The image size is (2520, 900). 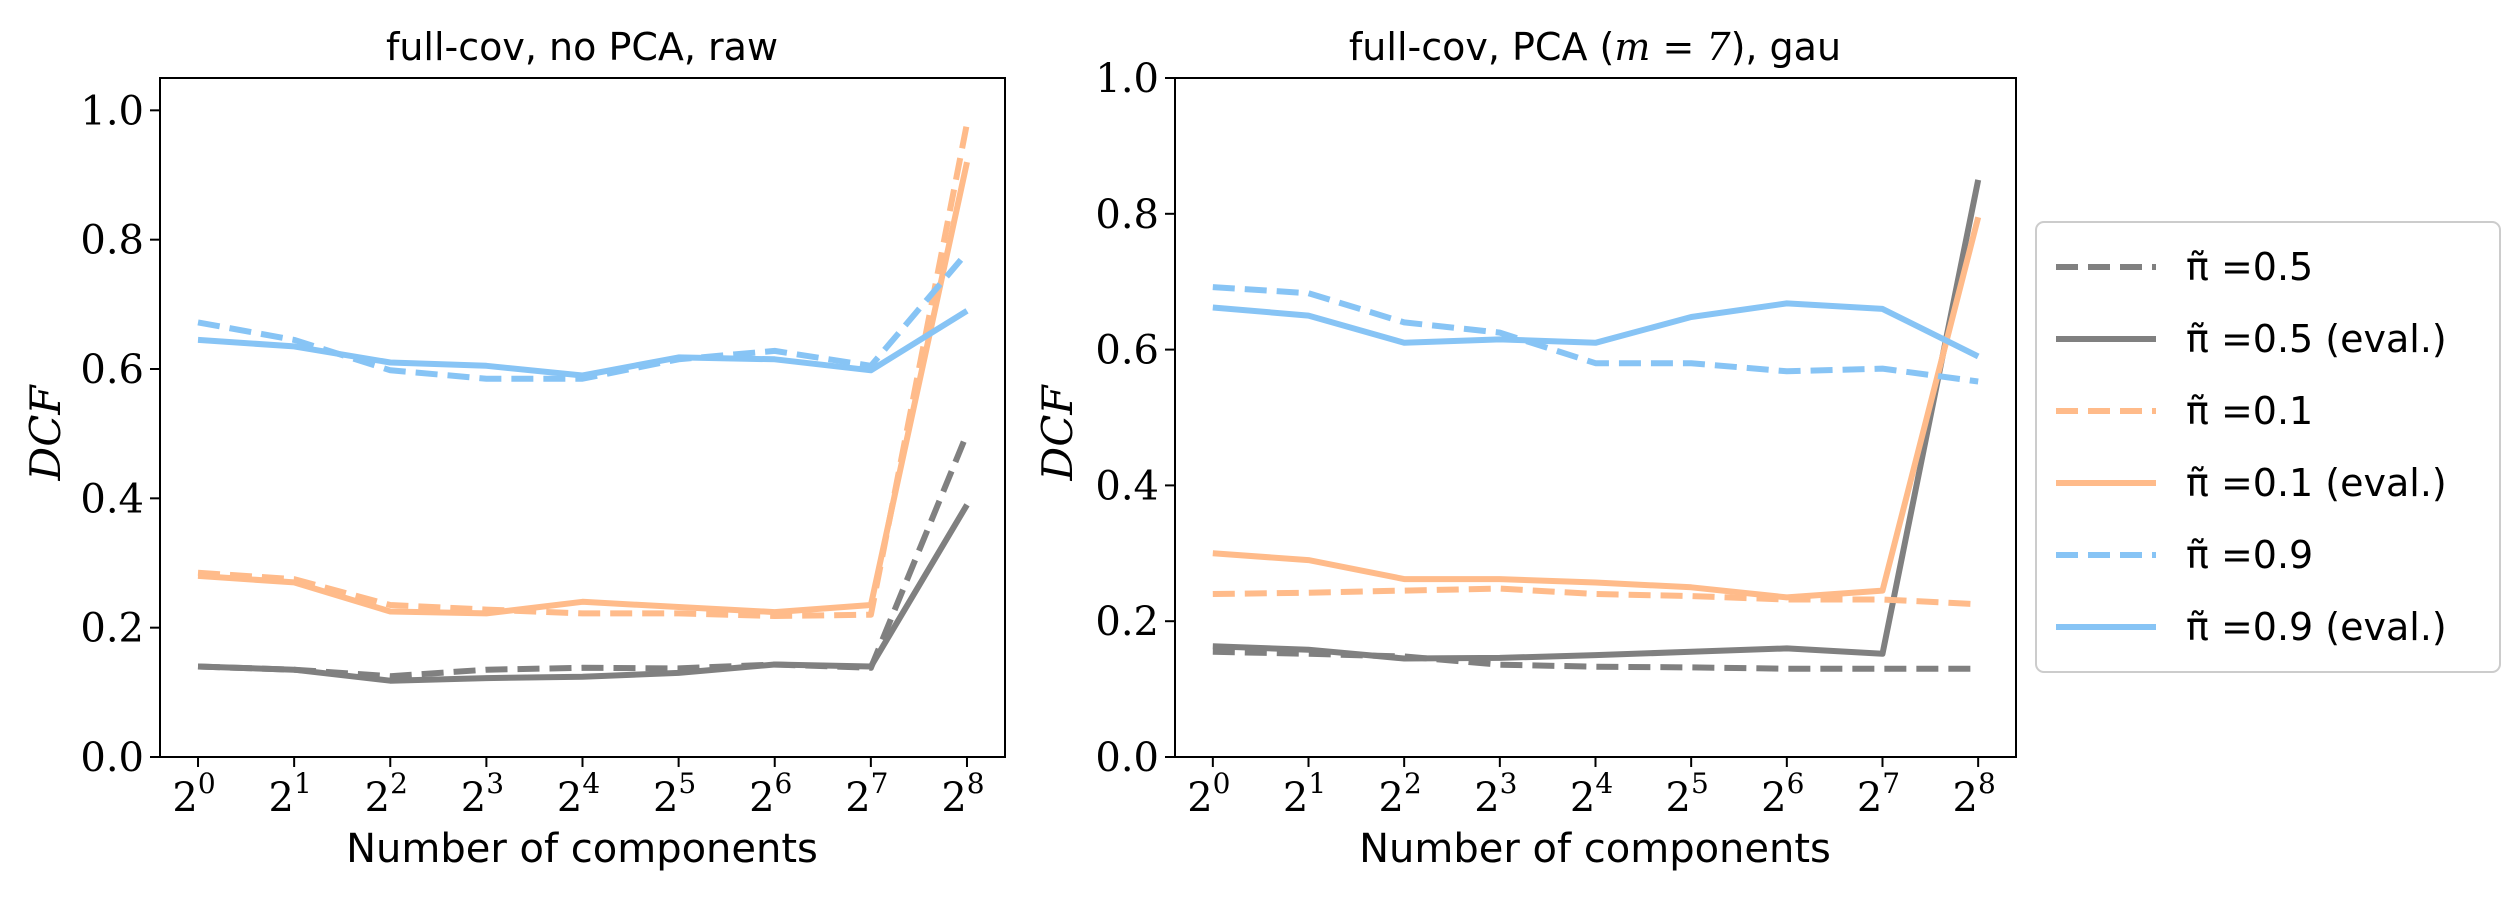 I want to click on title-prefix: full-cov, PCA (, so click(x=1481, y=47).